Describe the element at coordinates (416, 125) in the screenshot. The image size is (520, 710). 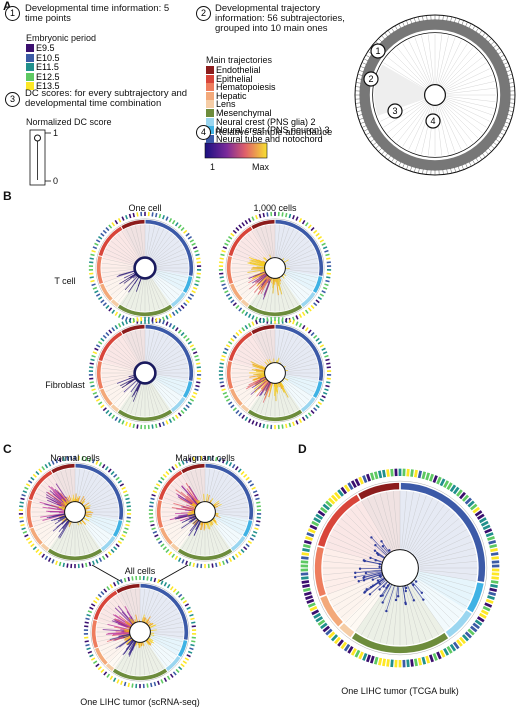
I see `schematic-spoke` at that location.